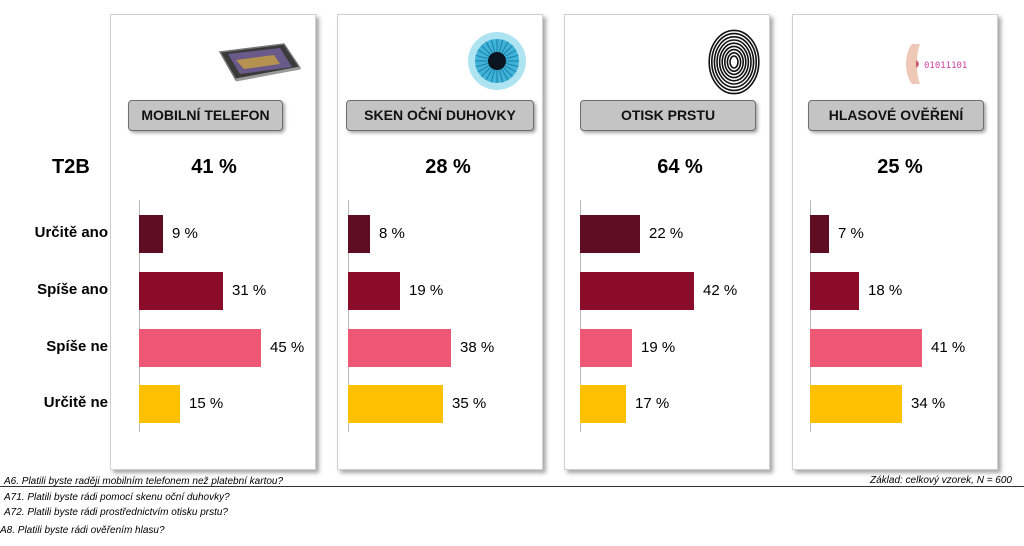 This screenshot has width=1024, height=546. Describe the element at coordinates (185, 233) in the screenshot. I see `bar-value-label: 9 %` at that location.